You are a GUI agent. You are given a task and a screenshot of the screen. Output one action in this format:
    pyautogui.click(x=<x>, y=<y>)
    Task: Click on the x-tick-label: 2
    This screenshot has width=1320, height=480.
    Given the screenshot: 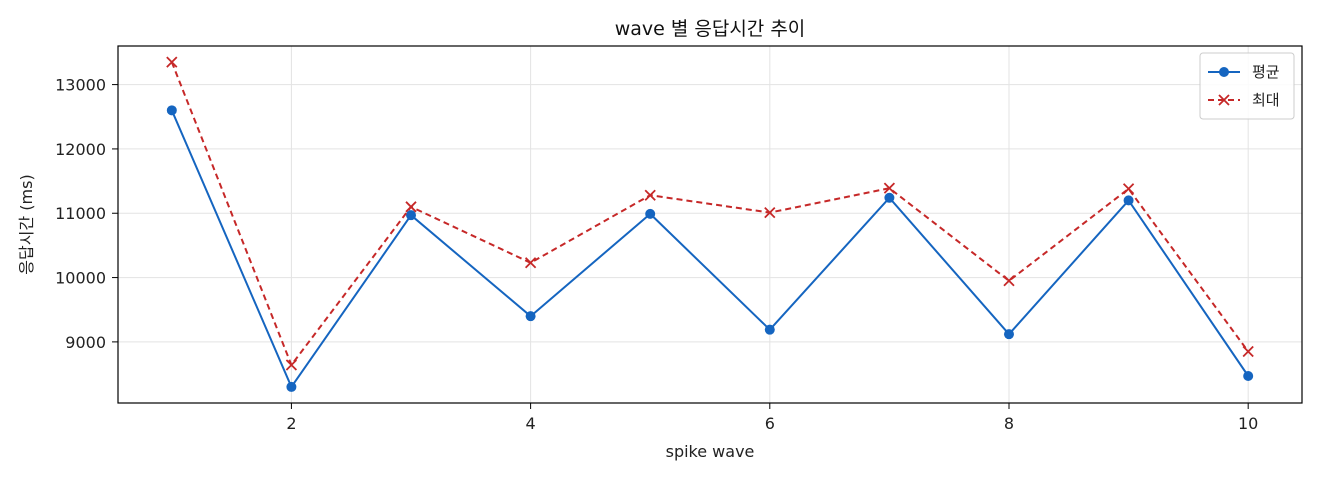 What is the action you would take?
    pyautogui.click(x=291, y=423)
    